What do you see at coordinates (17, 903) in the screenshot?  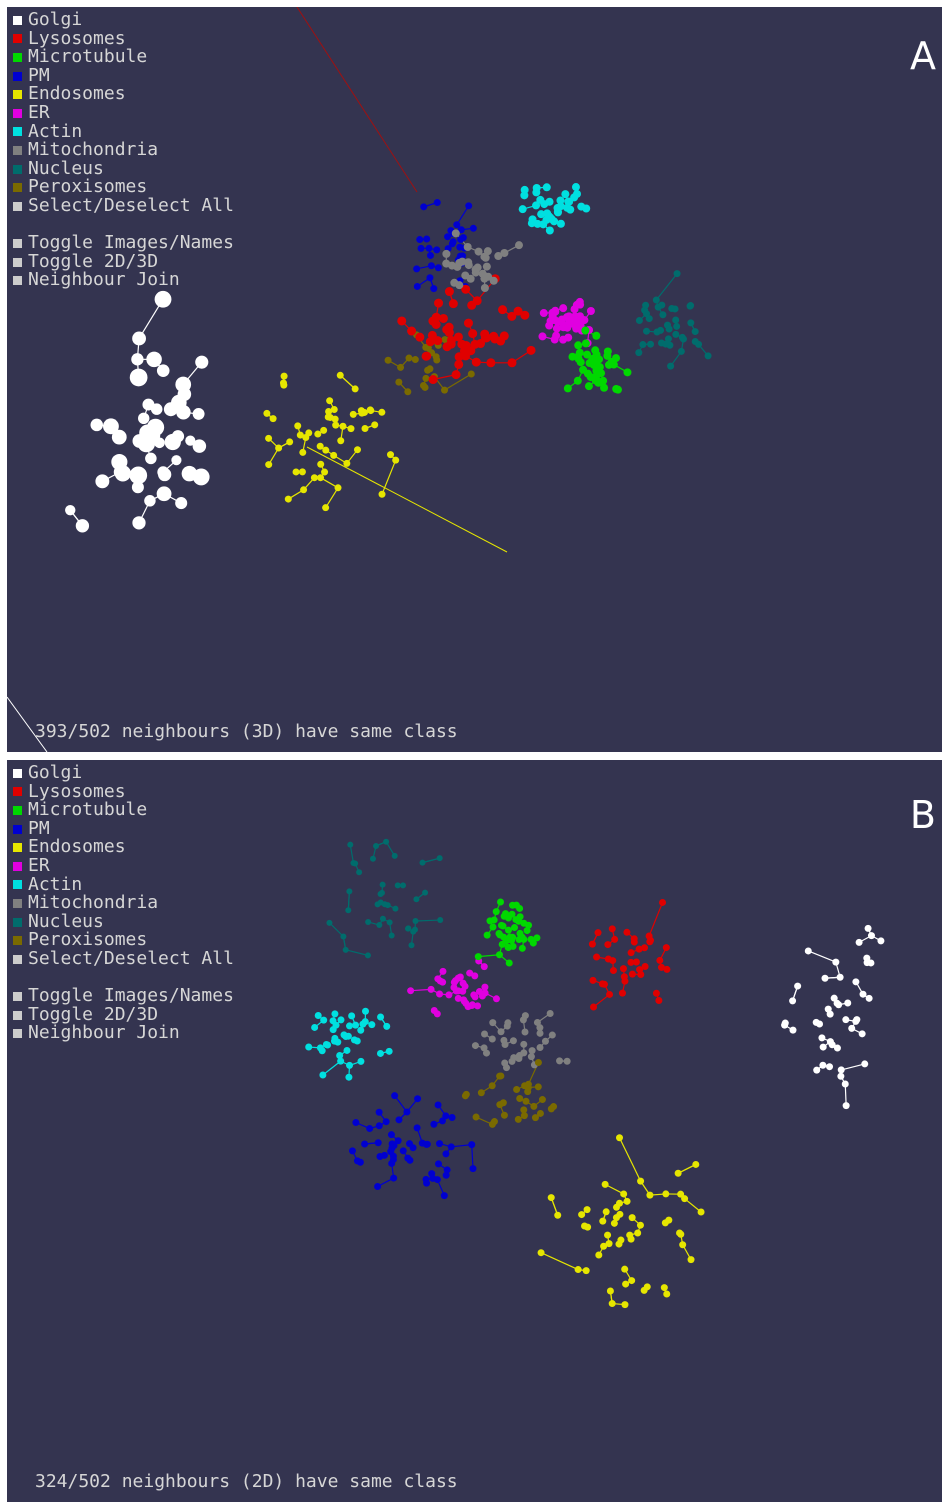 I see `mitochondria-swatch` at bounding box center [17, 903].